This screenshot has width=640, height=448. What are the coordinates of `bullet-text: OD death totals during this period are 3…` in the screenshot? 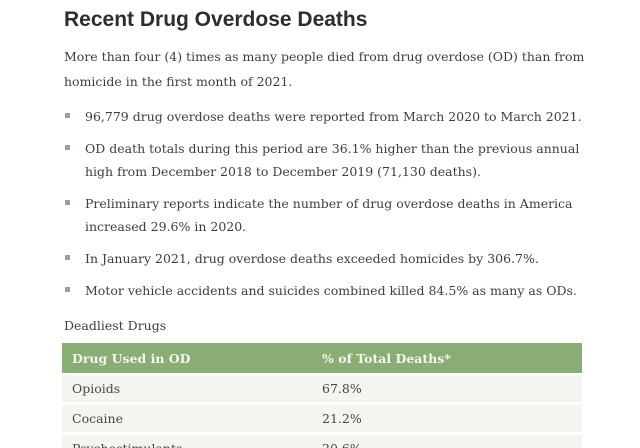 It's located at (332, 160).